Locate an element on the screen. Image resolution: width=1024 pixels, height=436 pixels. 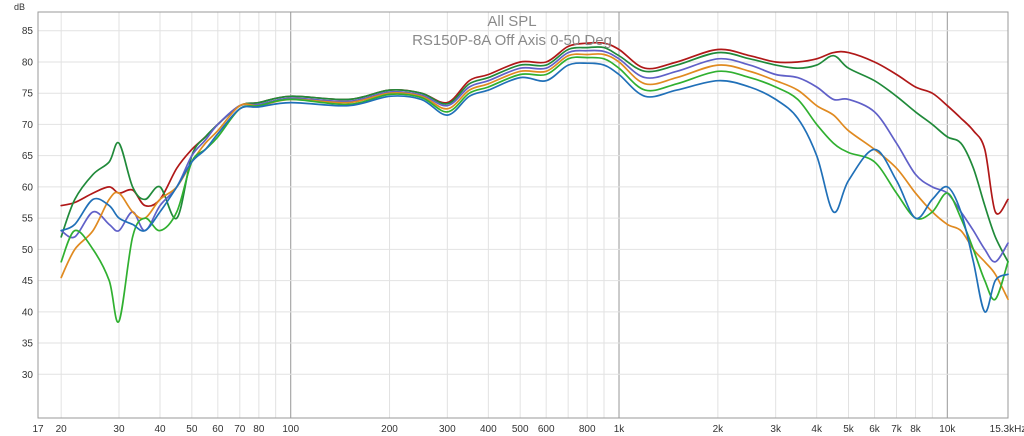
x-tick-label: 15.3kHz is located at coordinates (1007, 429).